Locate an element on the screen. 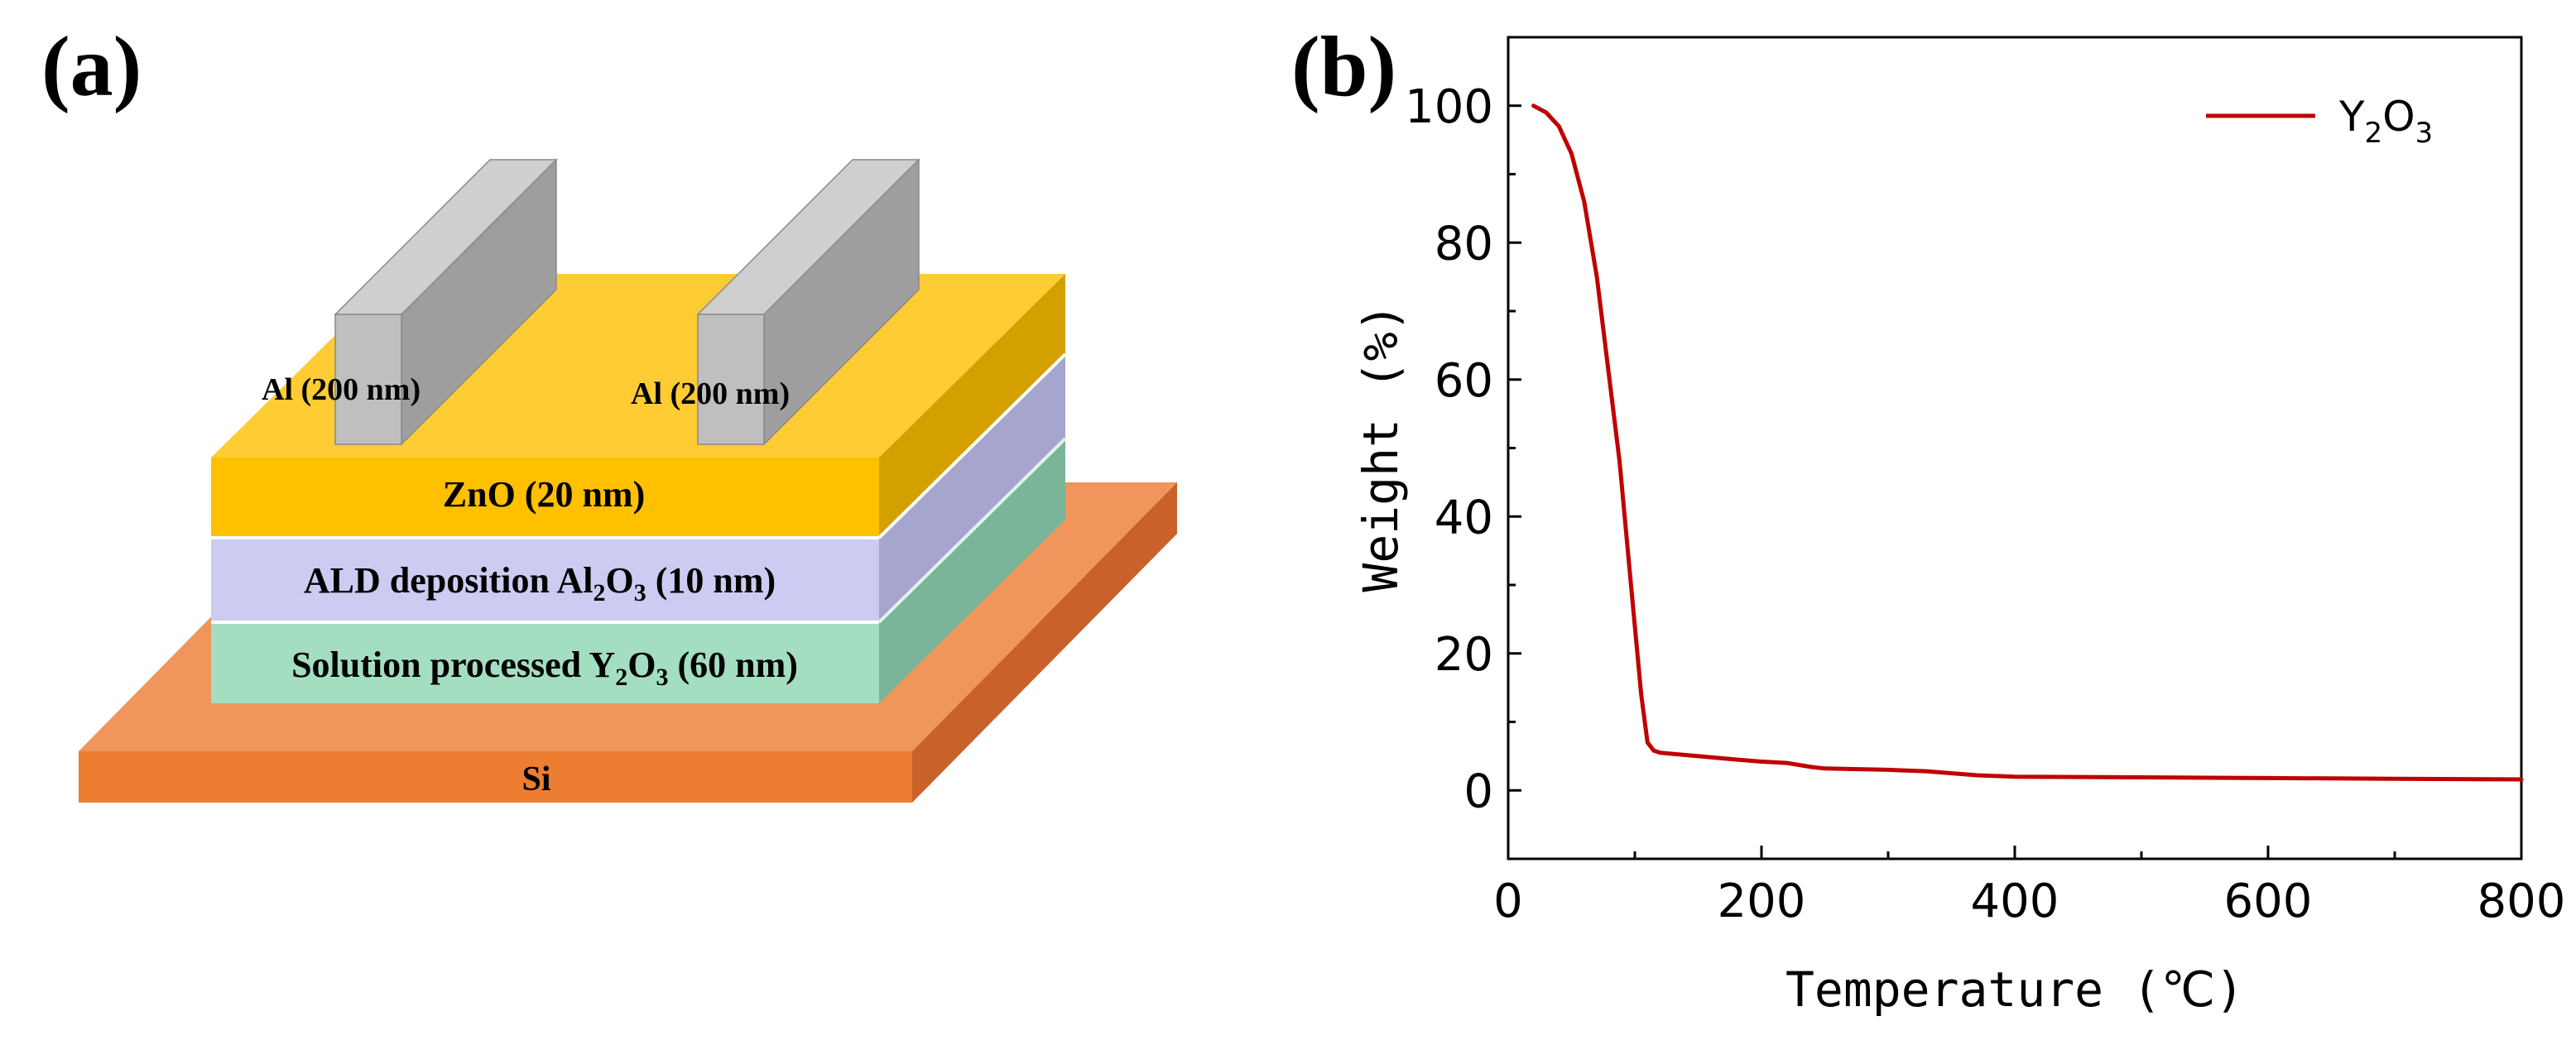 This screenshot has height=1045, width=2576. si-side-face is located at coordinates (1044, 642).